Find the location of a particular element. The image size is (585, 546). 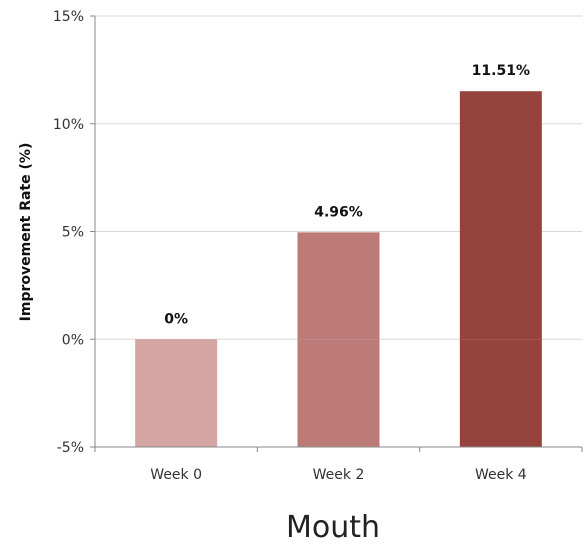

y-tick-label: 10% is located at coordinates (68, 125).